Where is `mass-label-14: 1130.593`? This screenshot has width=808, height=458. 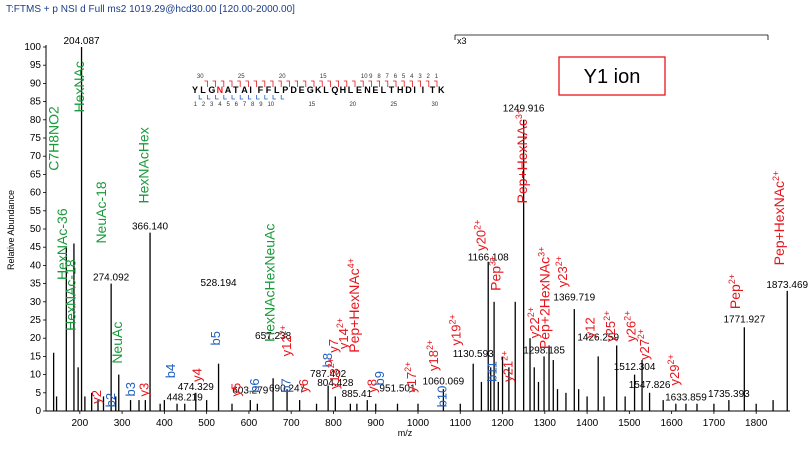
mass-label-14: 1130.593 is located at coordinates (473, 354).